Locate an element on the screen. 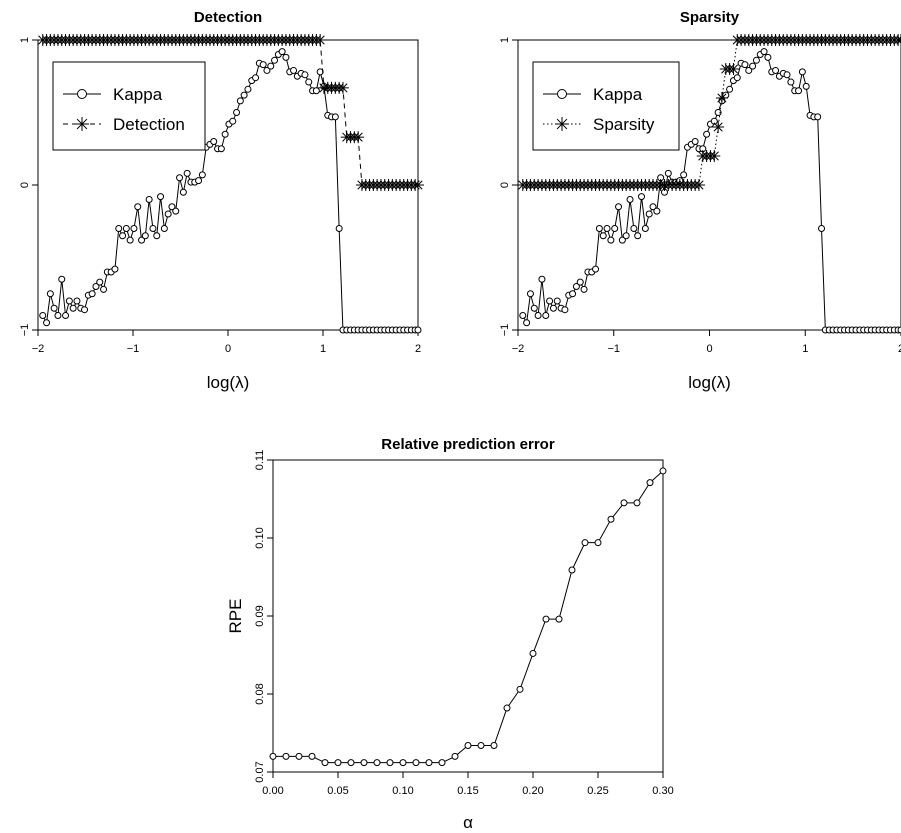 The image size is (901, 833). x-tick-label: 0.10 is located at coordinates (402, 791).